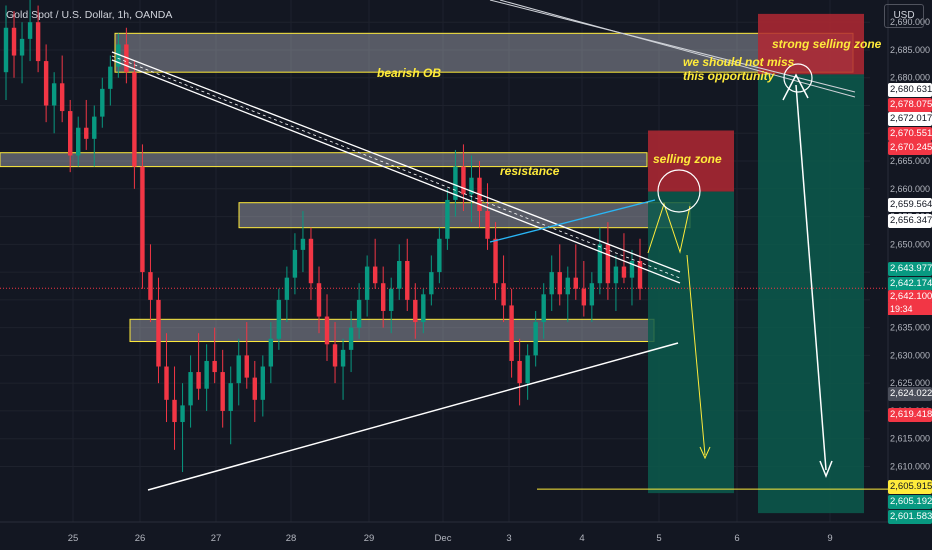  Describe the element at coordinates (798, 78) in the screenshot. I see `strong-selling-zone-circle` at that location.